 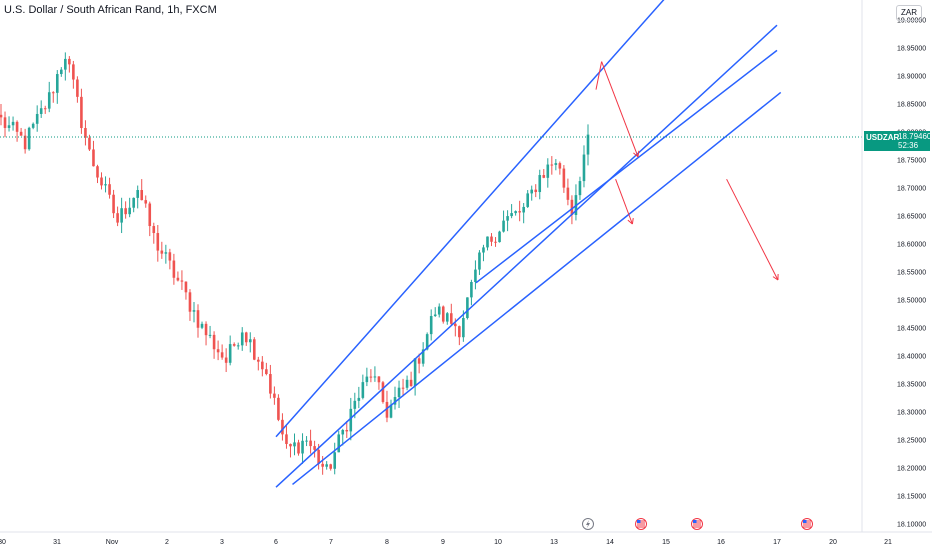 What do you see at coordinates (222, 542) in the screenshot?
I see `time-tick-label: 3` at bounding box center [222, 542].